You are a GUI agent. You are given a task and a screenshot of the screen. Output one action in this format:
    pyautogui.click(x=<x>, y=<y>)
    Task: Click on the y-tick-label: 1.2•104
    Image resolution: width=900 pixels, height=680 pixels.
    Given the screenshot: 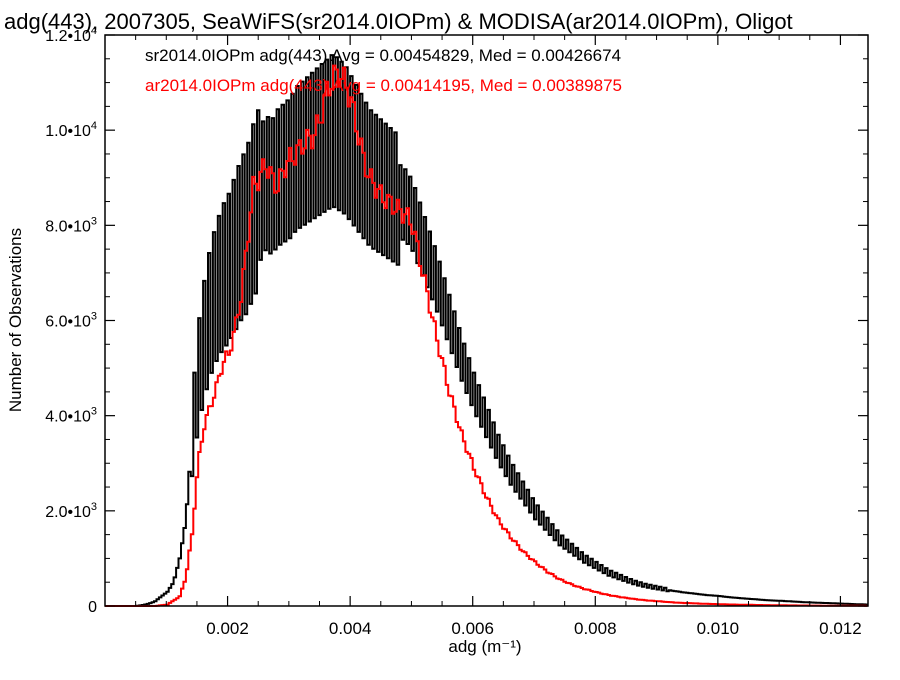 What is the action you would take?
    pyautogui.click(x=71, y=35)
    